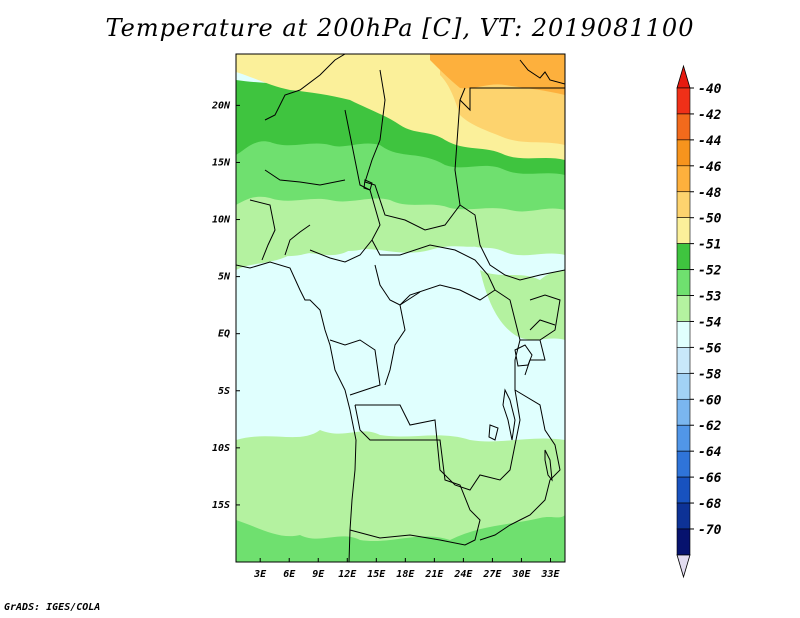 The height and width of the screenshot is (618, 800). Describe the element at coordinates (221, 220) in the screenshot. I see `y-tick-label: 10N` at that location.